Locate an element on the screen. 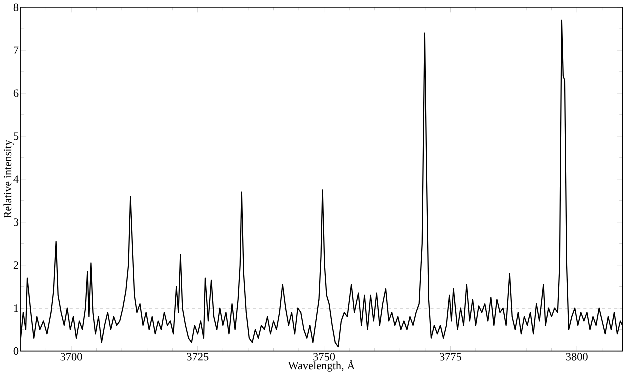 Image resolution: width=623 pixels, height=376 pixels. y-tick-label: 3 is located at coordinates (16, 222).